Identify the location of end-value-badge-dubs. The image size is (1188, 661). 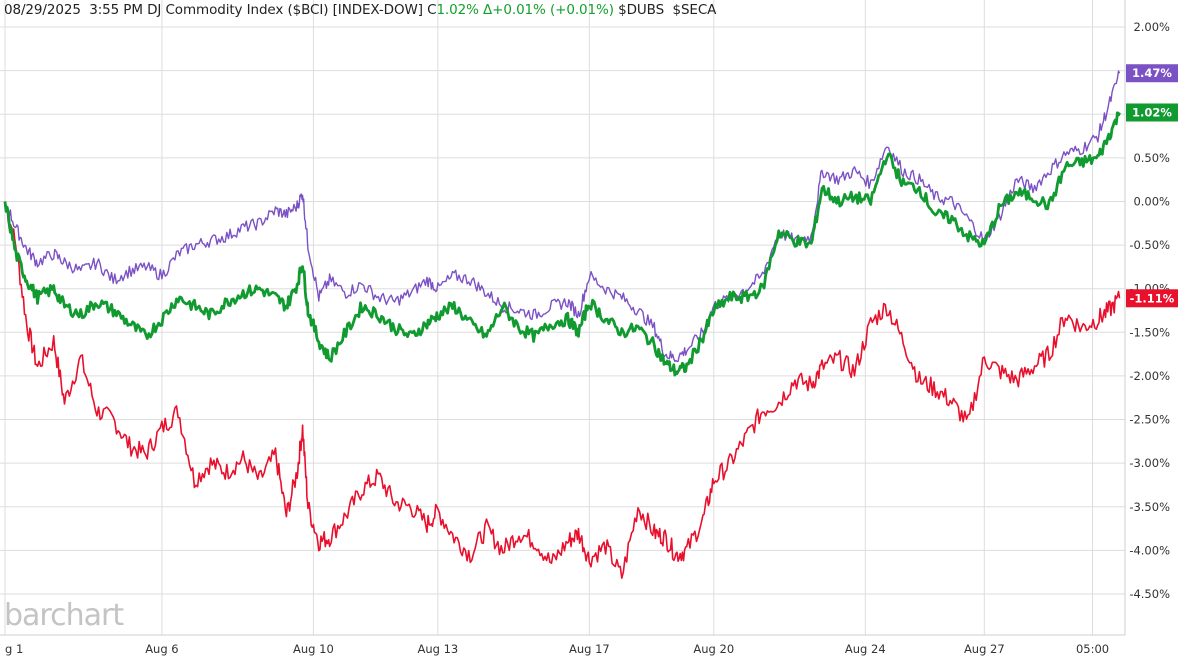
(1152, 73).